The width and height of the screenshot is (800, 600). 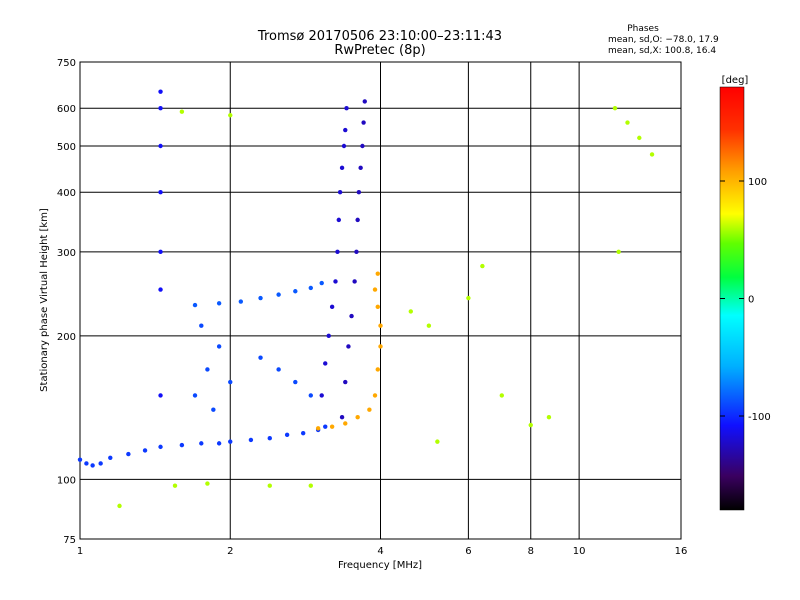 What do you see at coordinates (380, 565) in the screenshot?
I see `x-axis-label: Frequency [MHz]` at bounding box center [380, 565].